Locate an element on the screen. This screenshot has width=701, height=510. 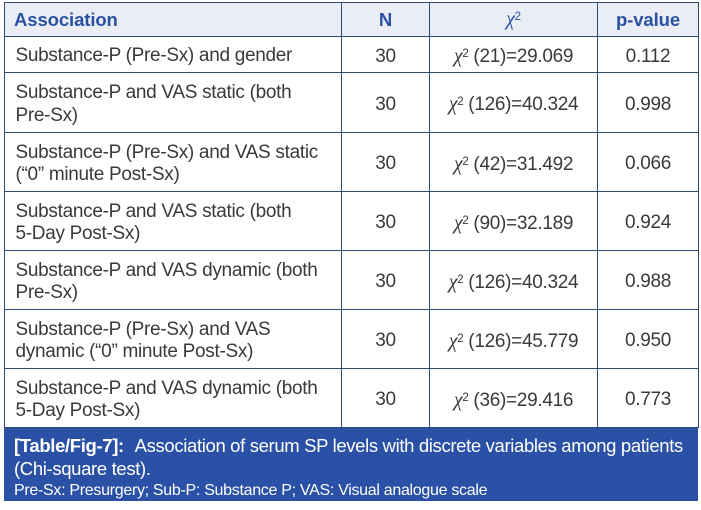
header-row: Association N χ2 p-value is located at coordinates (351, 19).